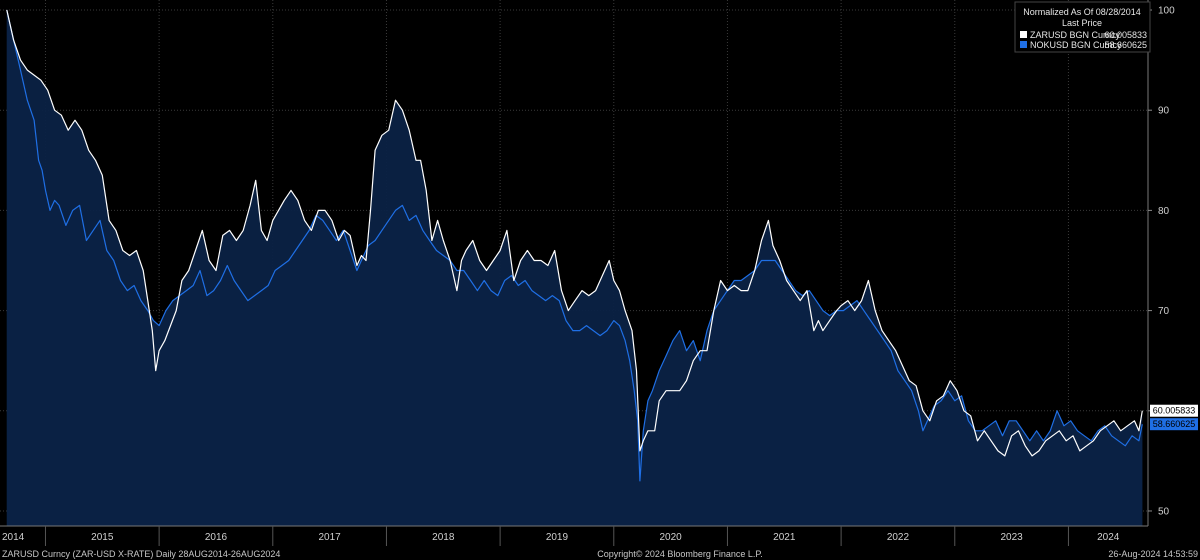 The height and width of the screenshot is (560, 1200). What do you see at coordinates (1075, 35) in the screenshot?
I see `legend-label-zar: ZARUSD BGN Curncy` at bounding box center [1075, 35].